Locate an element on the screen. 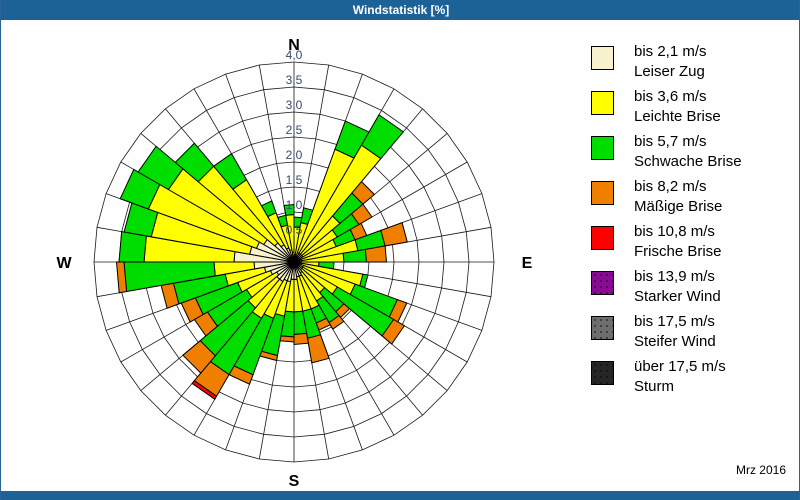 The width and height of the screenshot is (800, 500). legend-item-5: bis 10,8 m/s Frische Brise is located at coordinates (691, 246).